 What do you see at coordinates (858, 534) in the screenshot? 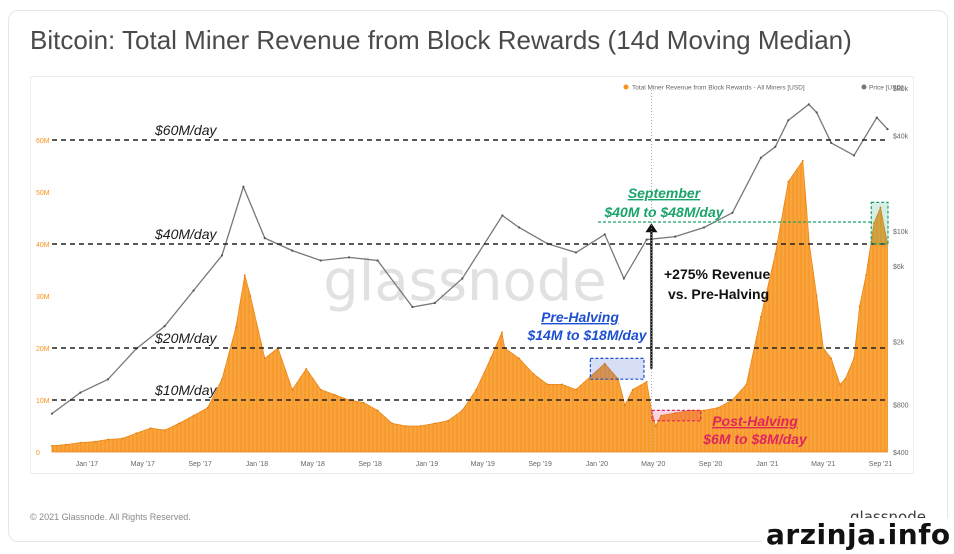
I see `site-watermark: arzinja.info` at bounding box center [858, 534].